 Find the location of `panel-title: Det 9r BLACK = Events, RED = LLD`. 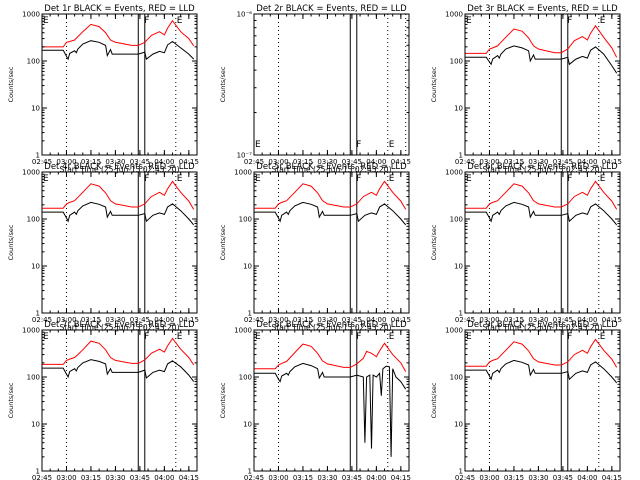

panel-title: Det 9r BLACK = Events, RED = LLD is located at coordinates (542, 325).